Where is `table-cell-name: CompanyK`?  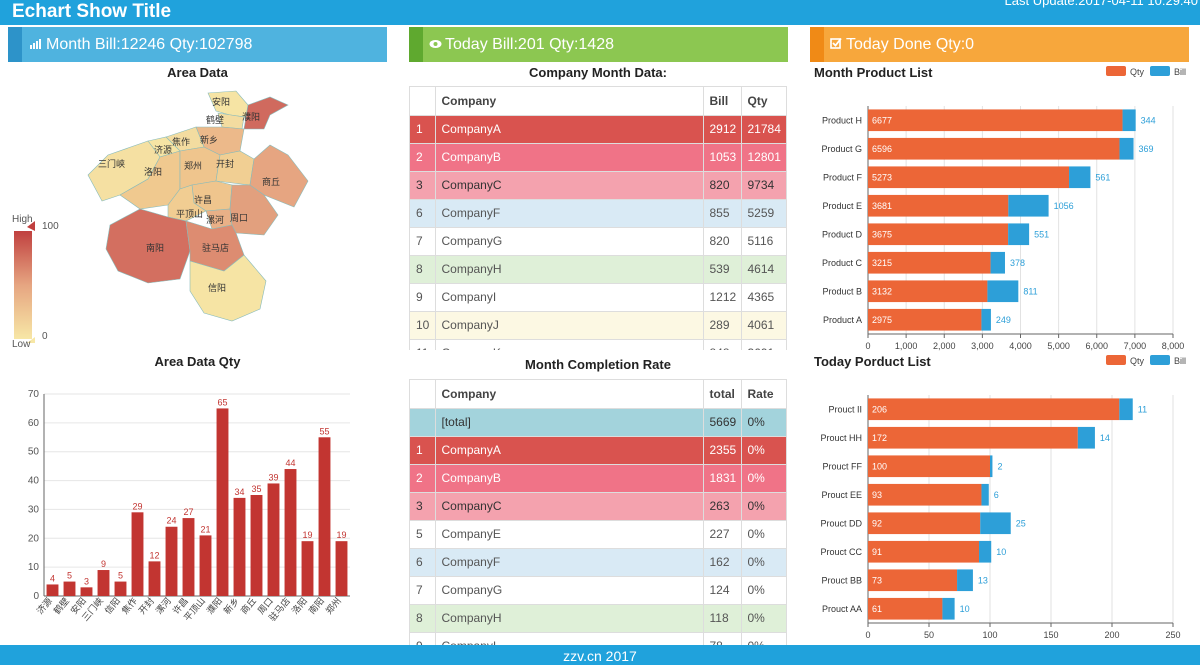 table-cell-name: CompanyK is located at coordinates (568, 344).